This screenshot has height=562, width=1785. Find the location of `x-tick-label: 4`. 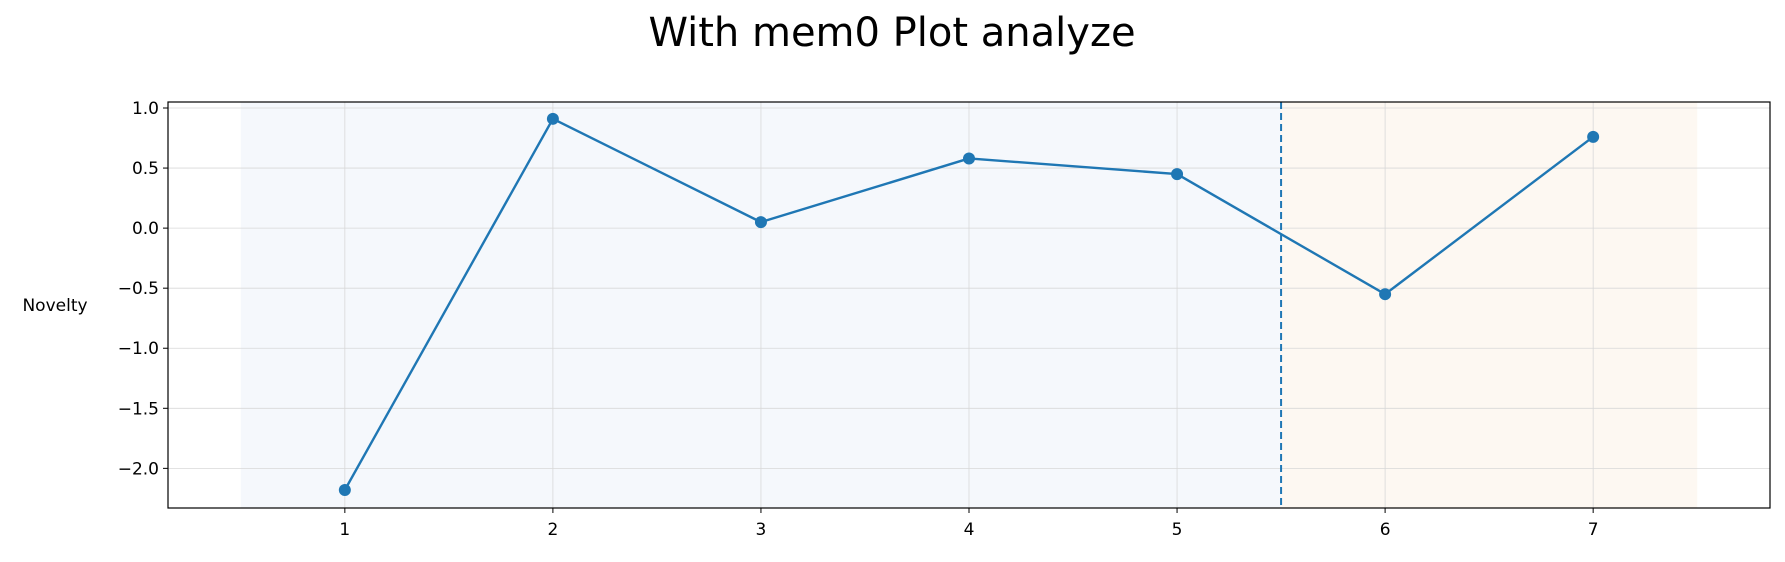

x-tick-label: 4 is located at coordinates (969, 530).